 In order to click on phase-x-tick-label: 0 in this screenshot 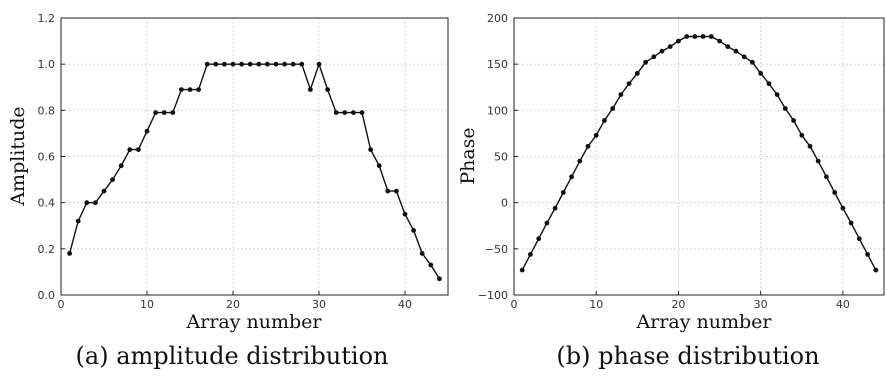, I will do `click(514, 304)`.